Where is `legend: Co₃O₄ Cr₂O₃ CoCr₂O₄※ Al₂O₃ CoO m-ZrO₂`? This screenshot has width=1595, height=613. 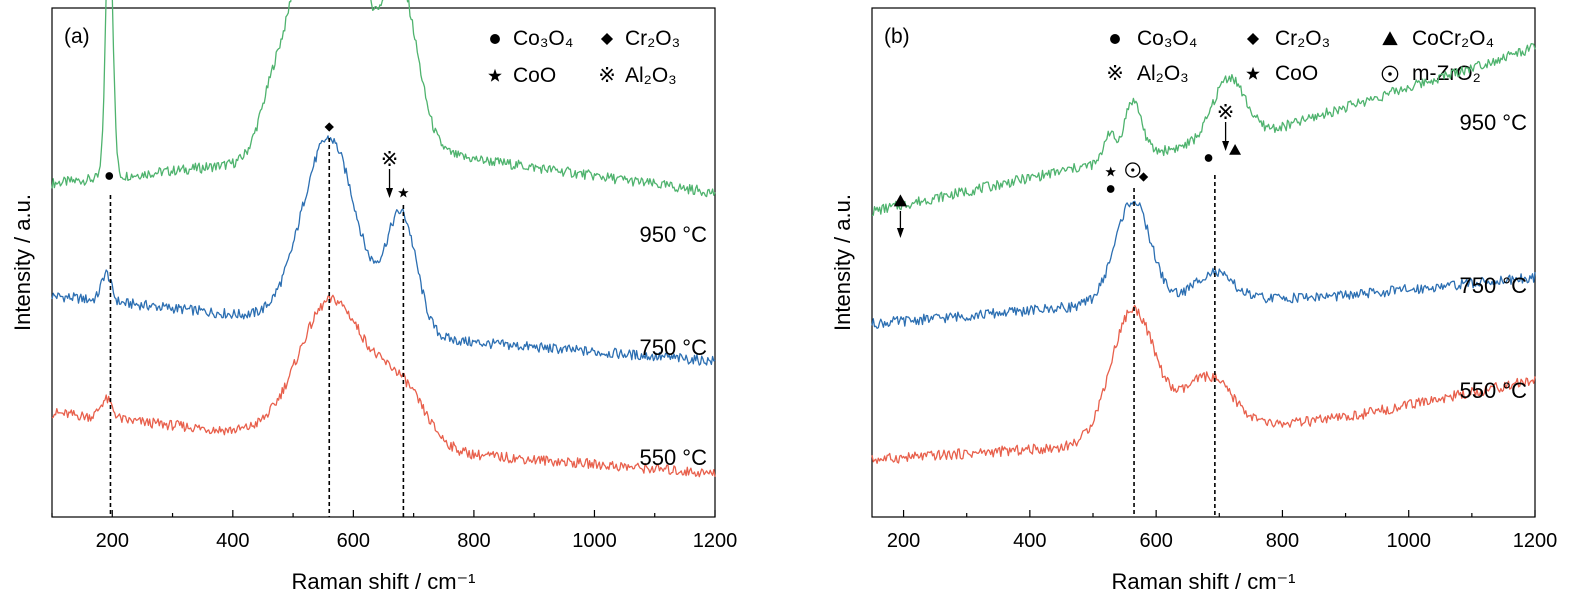 legend: Co₃O₄ Cr₂O₃ CoCr₂O₄※ Al₂O₃ CoO m-ZrO₂ is located at coordinates (1300, 56).